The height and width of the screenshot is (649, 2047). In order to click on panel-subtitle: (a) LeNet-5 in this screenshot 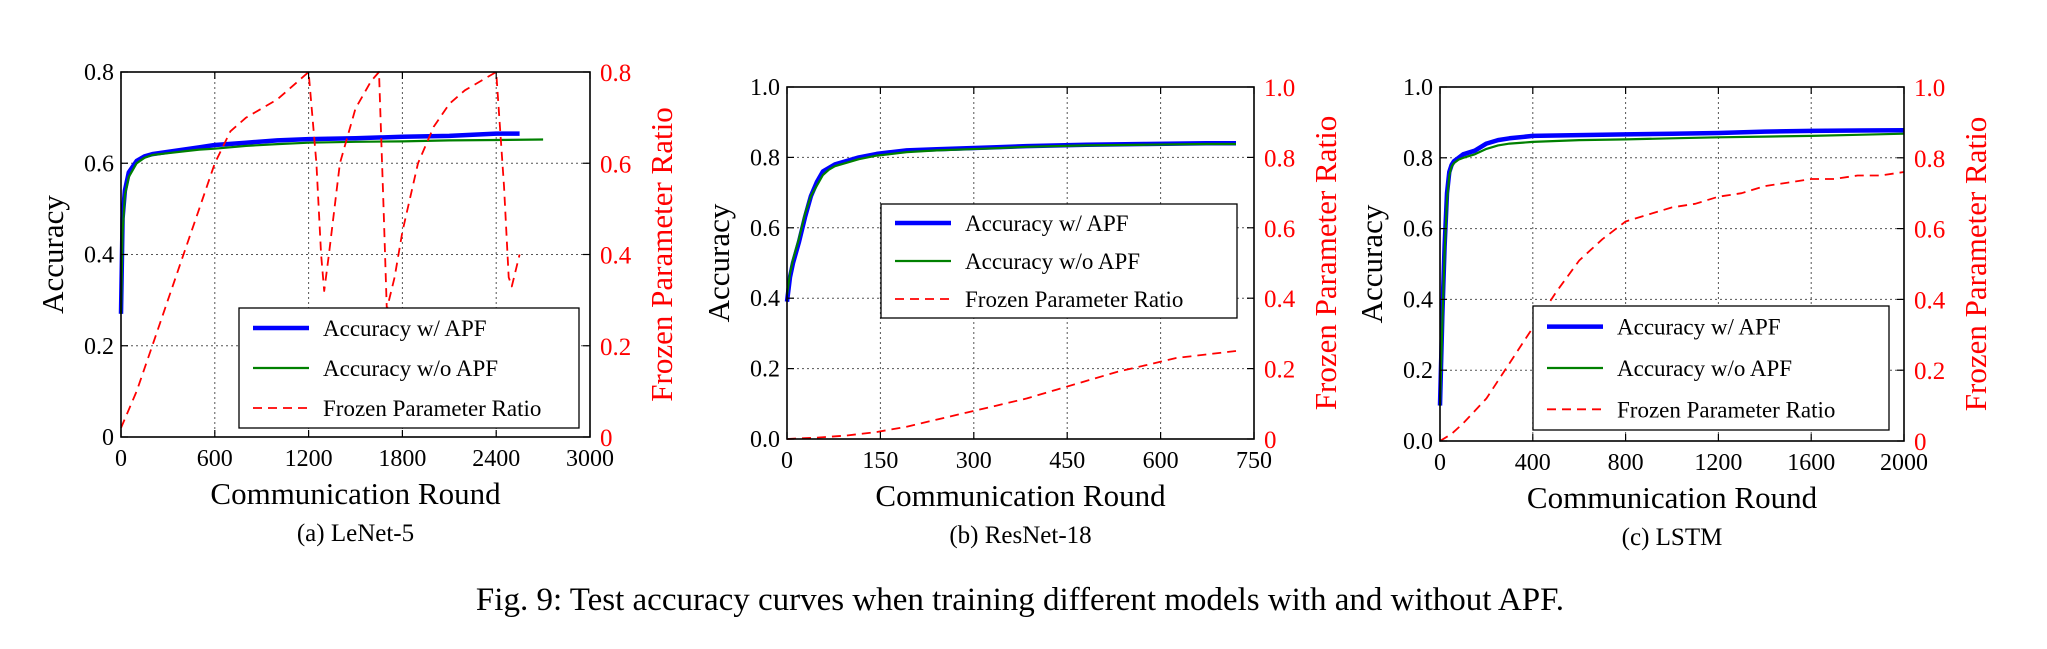, I will do `click(355, 533)`.